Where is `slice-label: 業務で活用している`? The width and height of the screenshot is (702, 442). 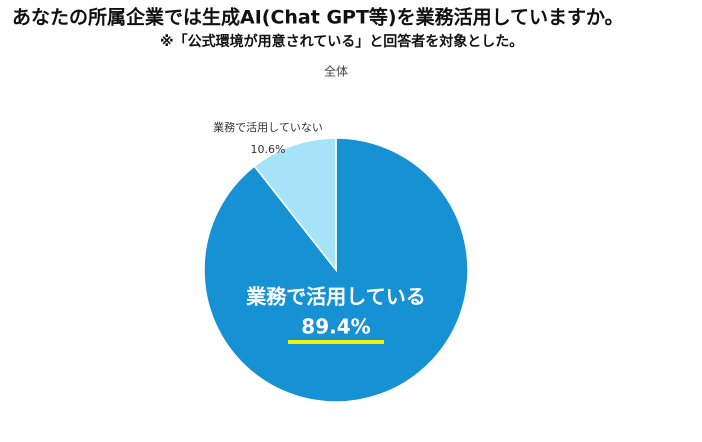
slice-label: 業務で活用している is located at coordinates (335, 297).